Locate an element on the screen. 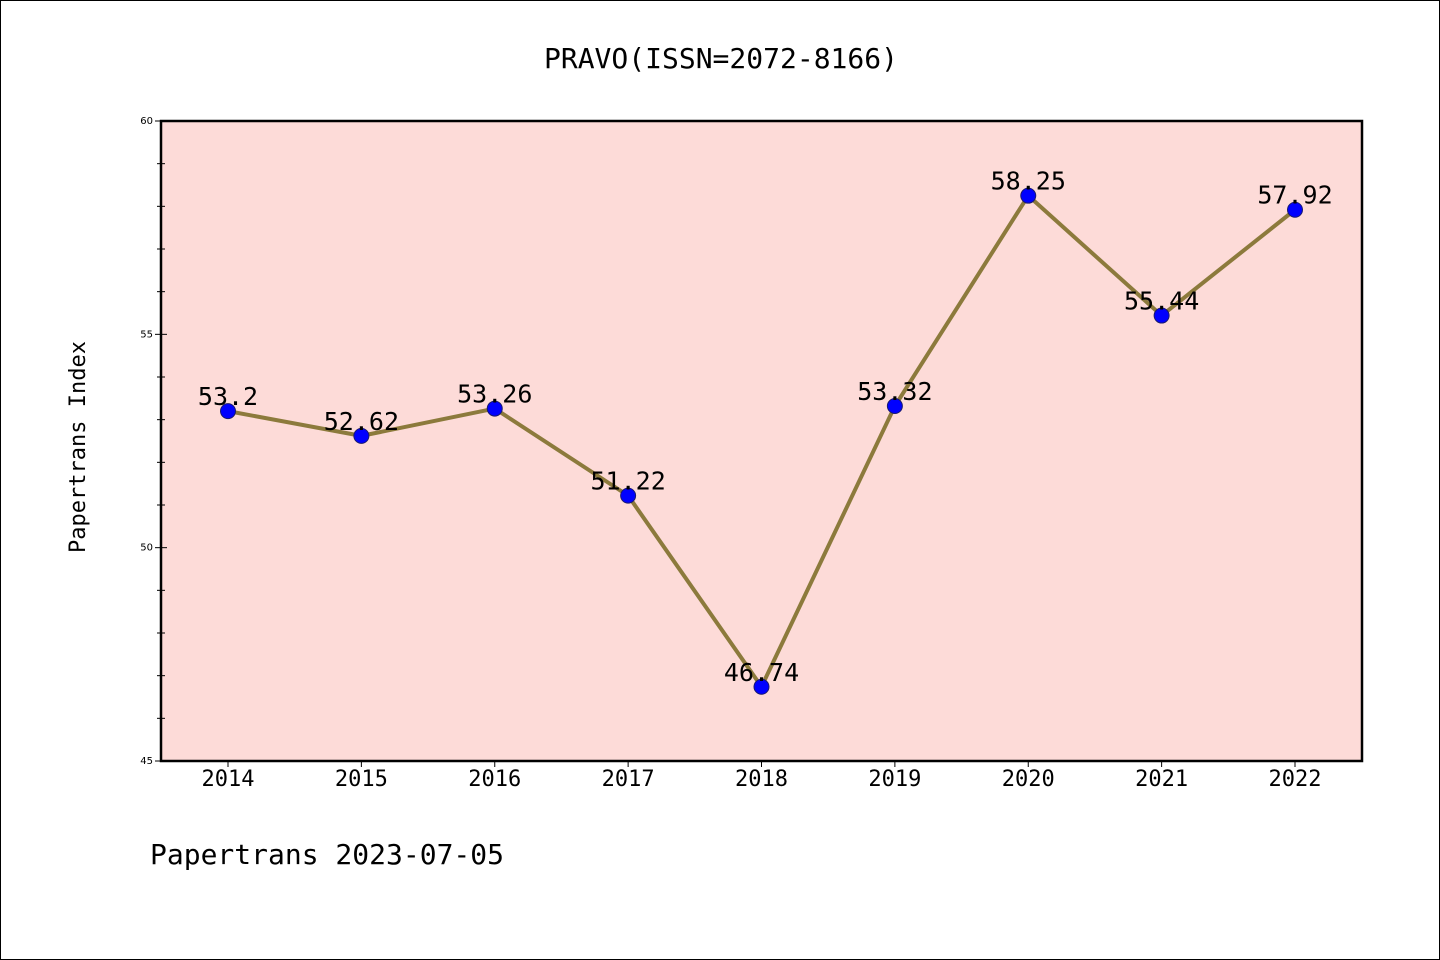 Image resolution: width=1440 pixels, height=960 pixels. x-tick-label: 2021 is located at coordinates (1161, 779).